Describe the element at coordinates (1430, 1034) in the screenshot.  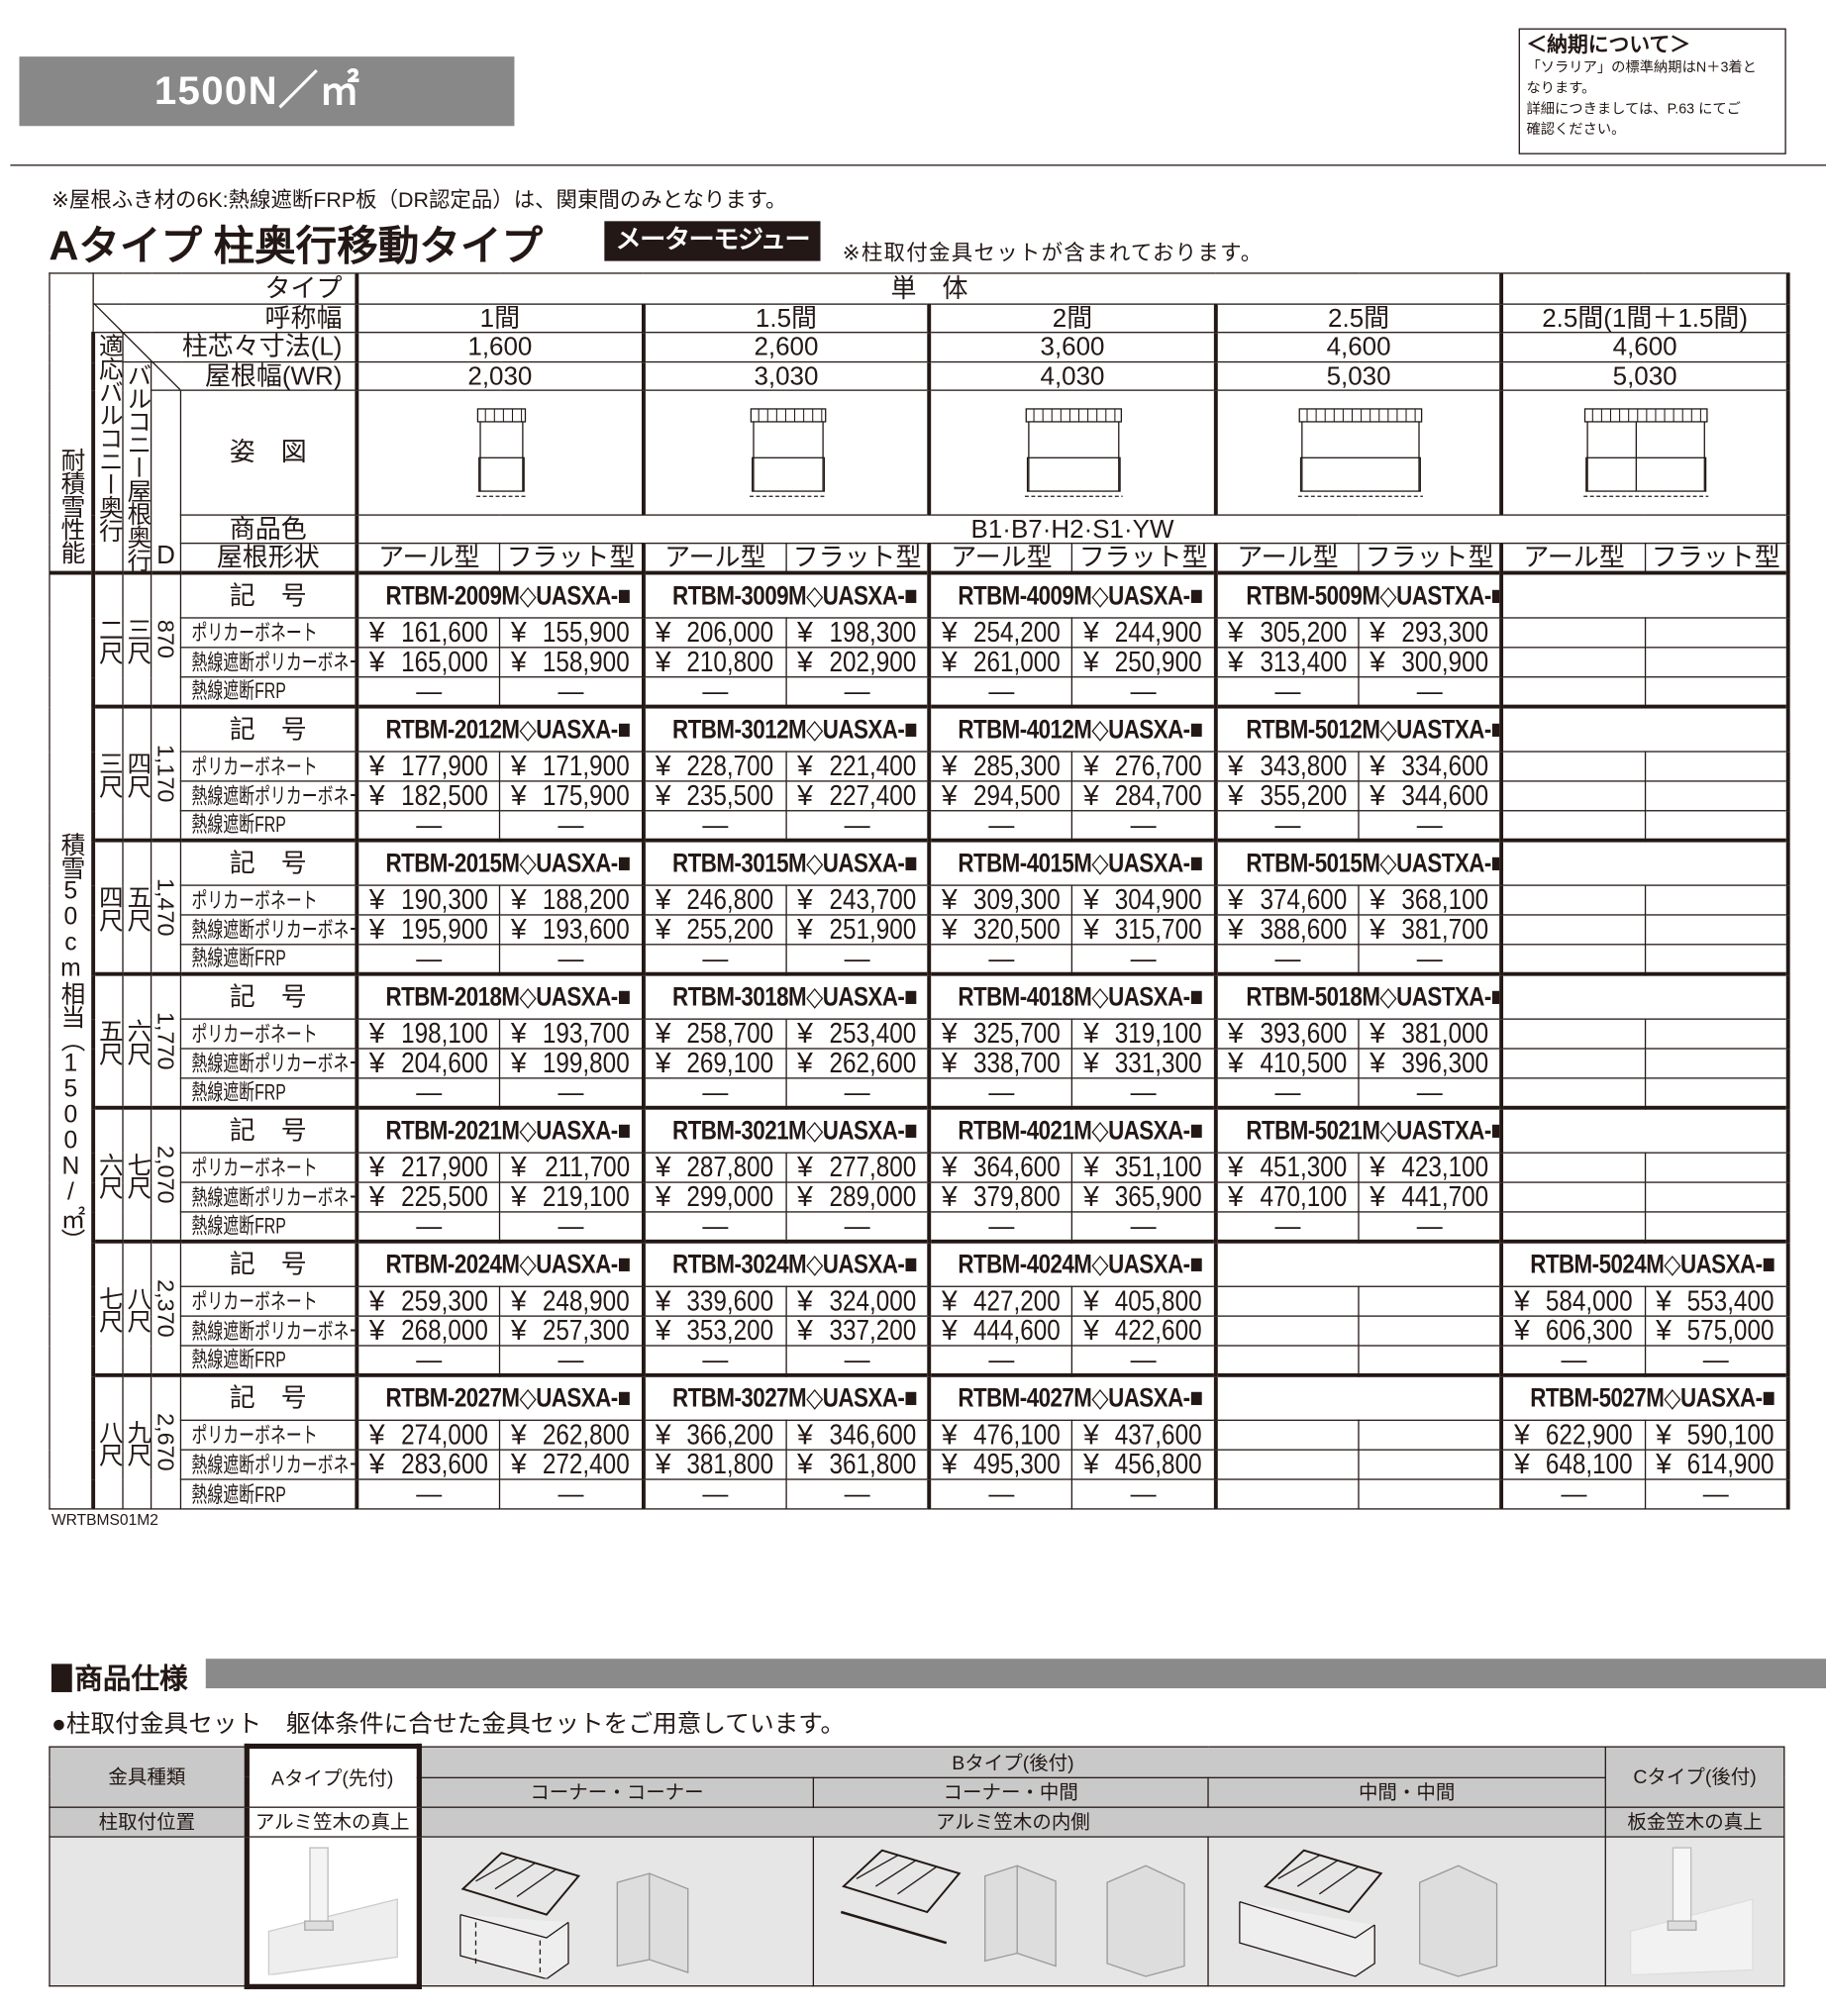
I see `price-cell: ¥381,000` at that location.